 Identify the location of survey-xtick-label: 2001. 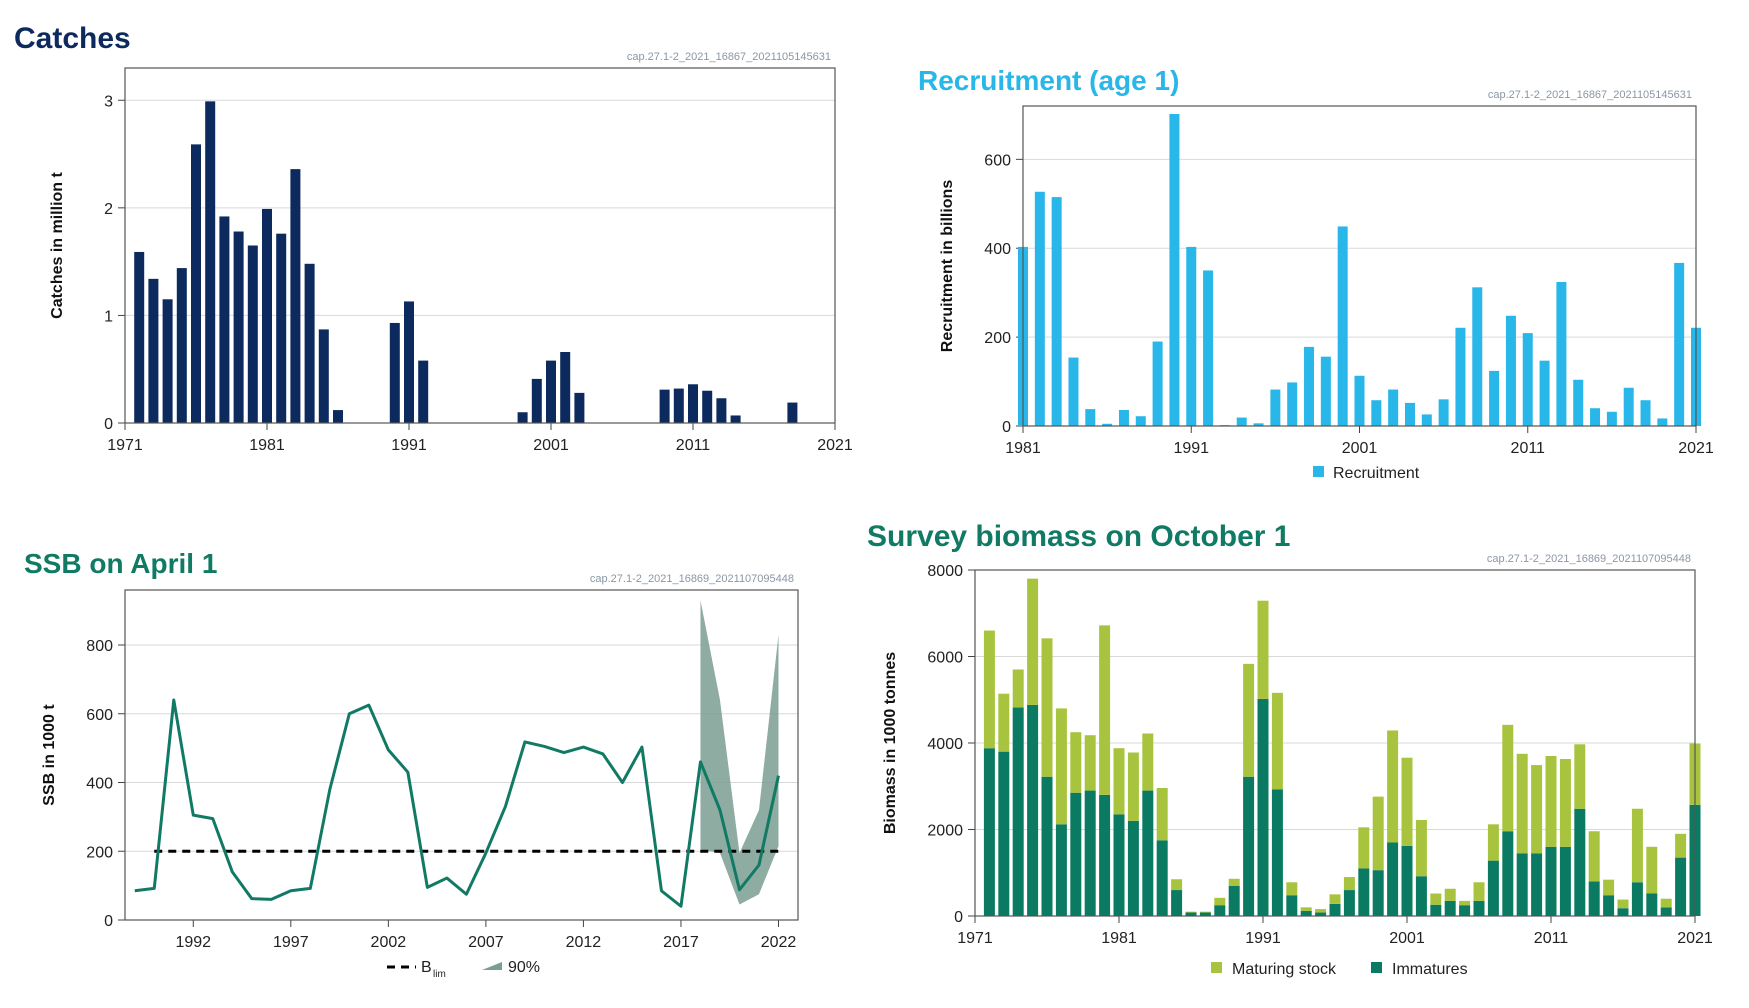
(1407, 938).